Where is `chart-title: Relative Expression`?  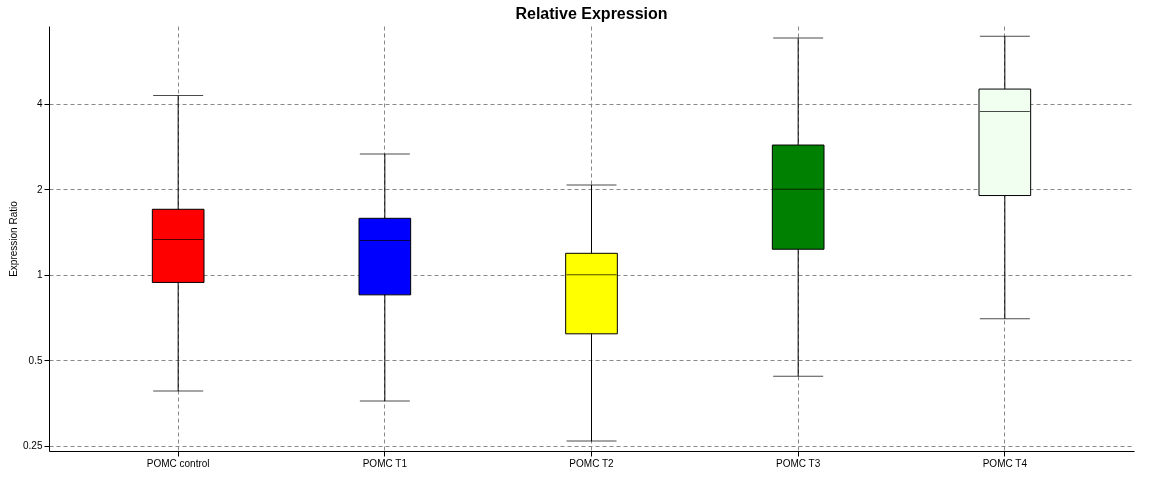
chart-title: Relative Expression is located at coordinates (591, 13).